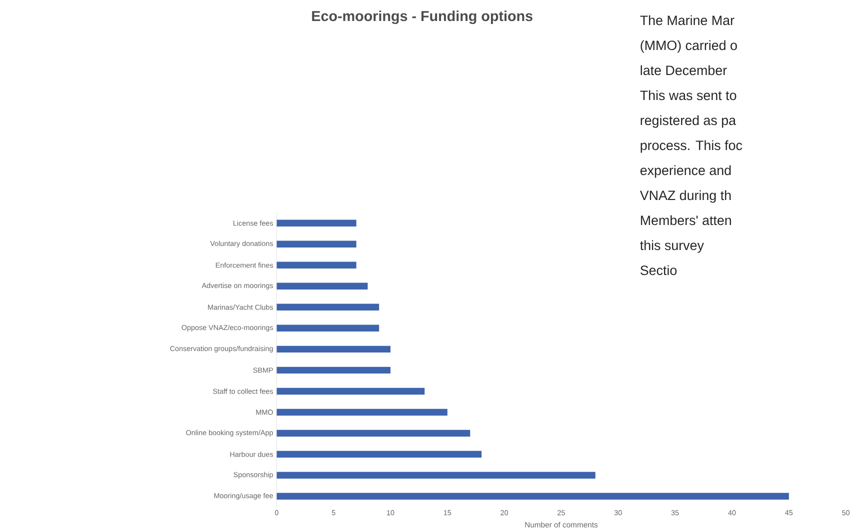 Image resolution: width=853 pixels, height=531 pixels. Describe the element at coordinates (658, 270) in the screenshot. I see `annotation: Sectio` at that location.